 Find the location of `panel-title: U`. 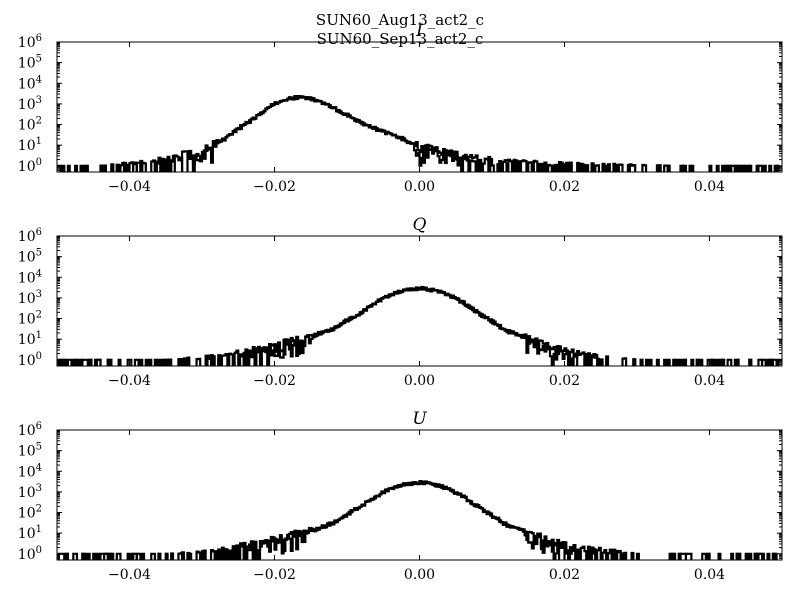

panel-title: U is located at coordinates (419, 419).